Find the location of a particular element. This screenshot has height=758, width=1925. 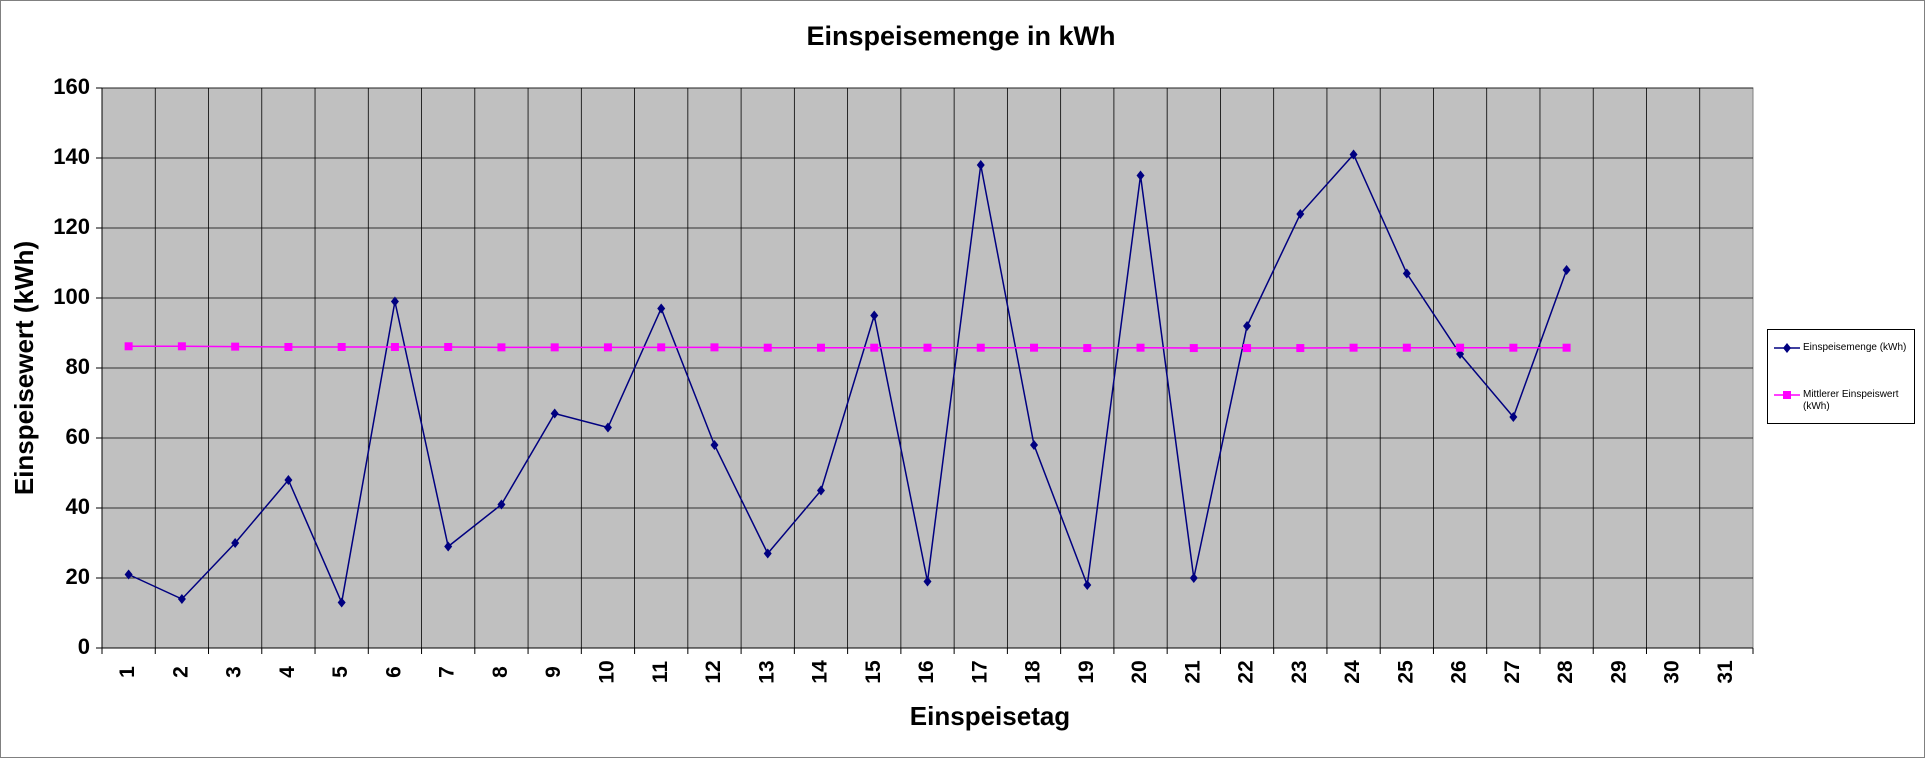

y-tick-label: 140 is located at coordinates (71, 156).